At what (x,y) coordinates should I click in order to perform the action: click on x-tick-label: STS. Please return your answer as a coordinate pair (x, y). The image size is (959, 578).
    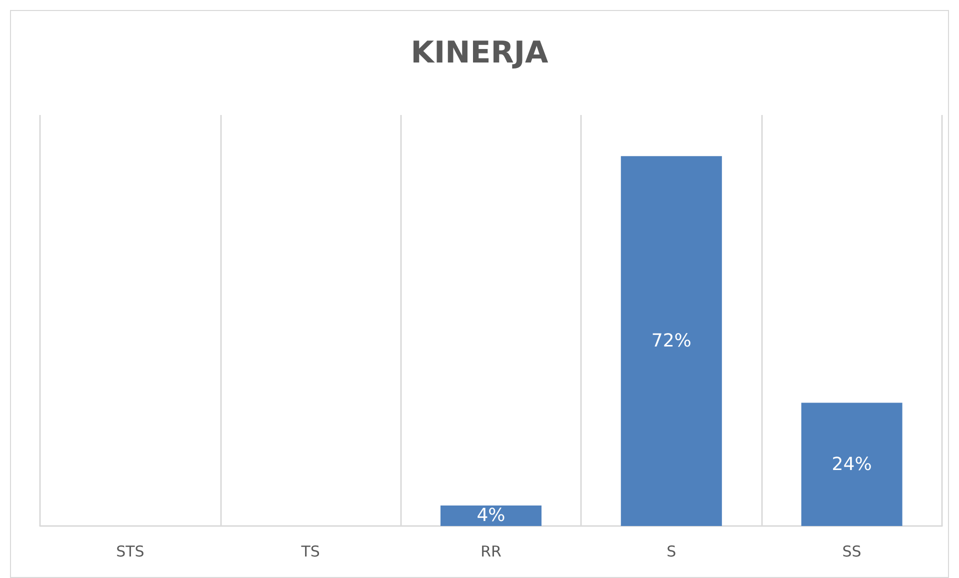
    Looking at the image, I should click on (130, 551).